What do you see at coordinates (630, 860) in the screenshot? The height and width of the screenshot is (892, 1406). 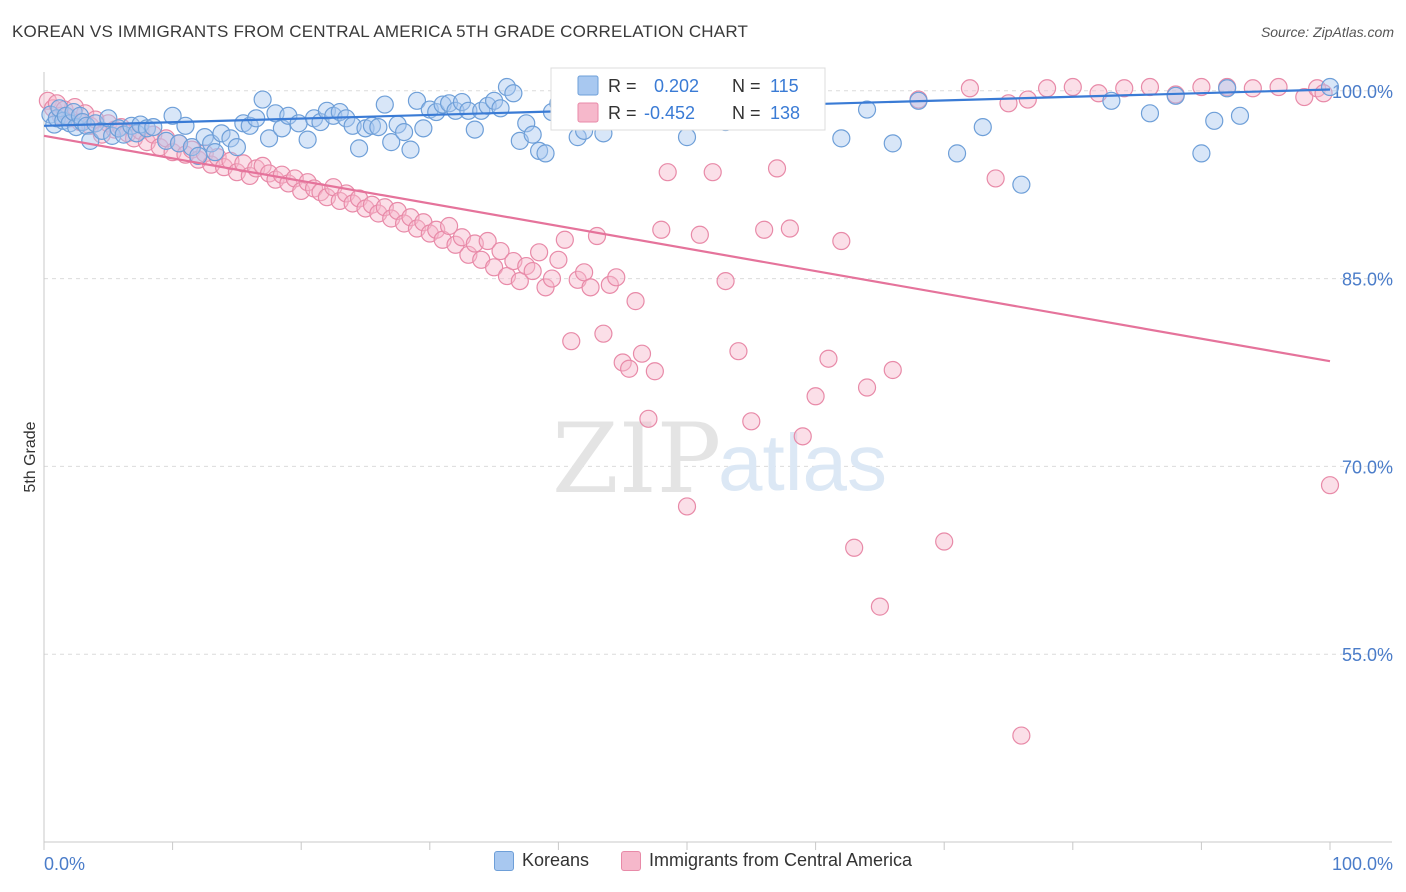 I see `legend-swatch-immigrants` at bounding box center [630, 860].